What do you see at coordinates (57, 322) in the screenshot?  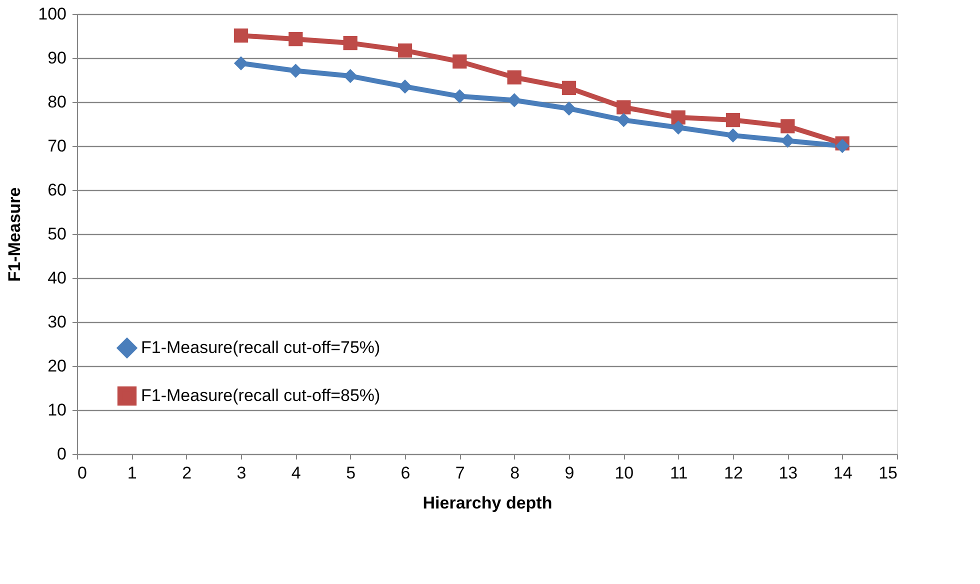 I see `y-tick-label: 30` at bounding box center [57, 322].